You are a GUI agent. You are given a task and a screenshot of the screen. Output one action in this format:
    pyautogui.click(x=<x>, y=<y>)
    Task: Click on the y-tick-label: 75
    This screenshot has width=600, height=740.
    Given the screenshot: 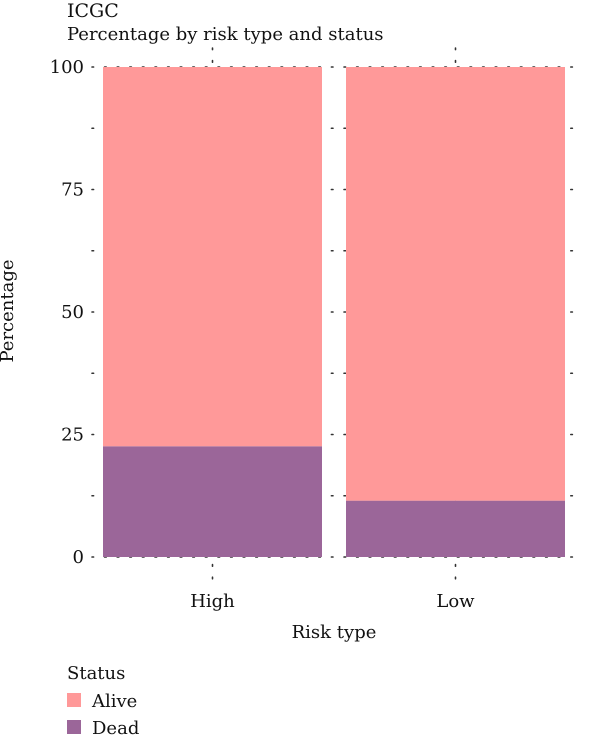 What is the action you would take?
    pyautogui.click(x=72, y=190)
    